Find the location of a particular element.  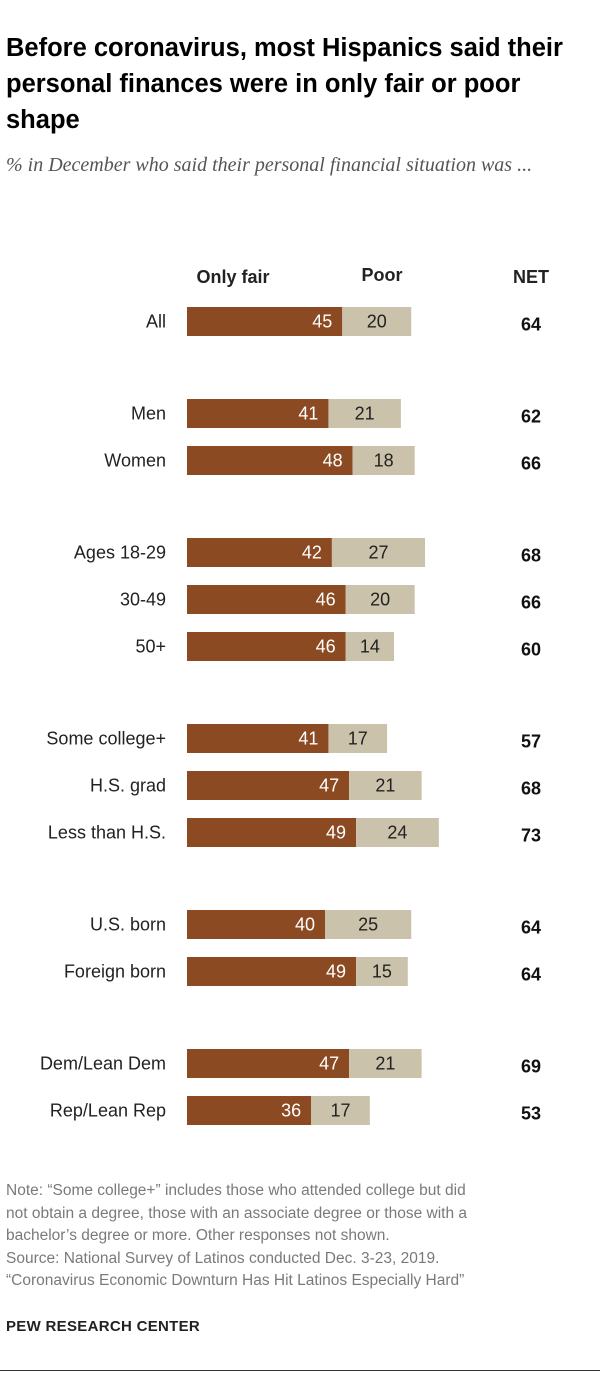

bar-only-fair-less-than-h-s is located at coordinates (272, 832).